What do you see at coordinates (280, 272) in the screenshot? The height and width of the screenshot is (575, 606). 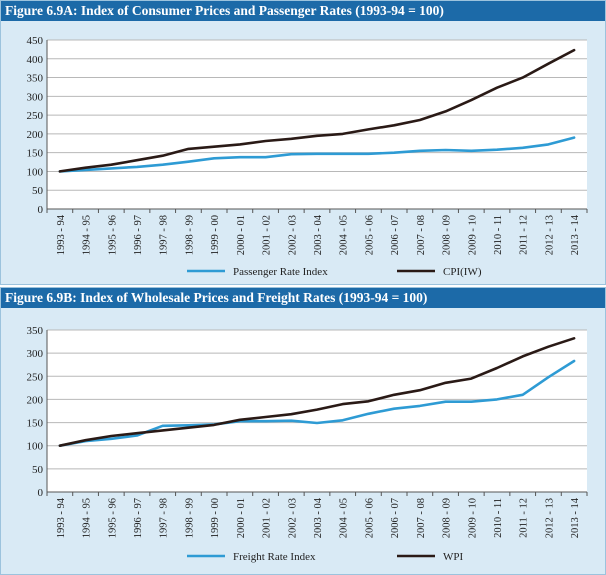 I see `legend-label: Passenger Rate Index` at bounding box center [280, 272].